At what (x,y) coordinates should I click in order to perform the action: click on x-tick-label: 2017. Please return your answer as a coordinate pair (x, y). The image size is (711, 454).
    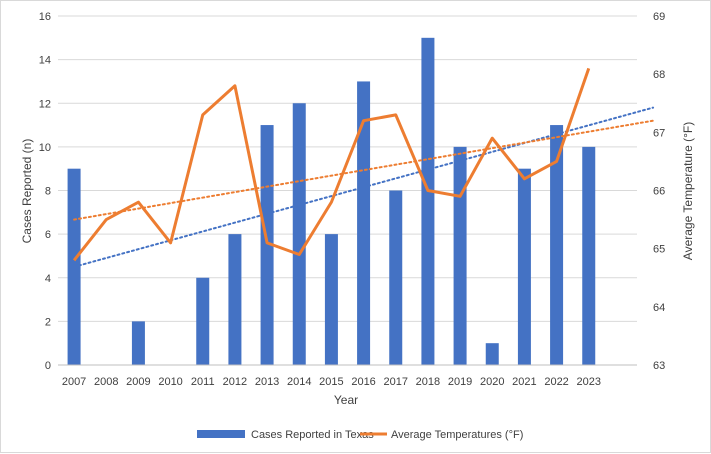
    Looking at the image, I should click on (396, 382).